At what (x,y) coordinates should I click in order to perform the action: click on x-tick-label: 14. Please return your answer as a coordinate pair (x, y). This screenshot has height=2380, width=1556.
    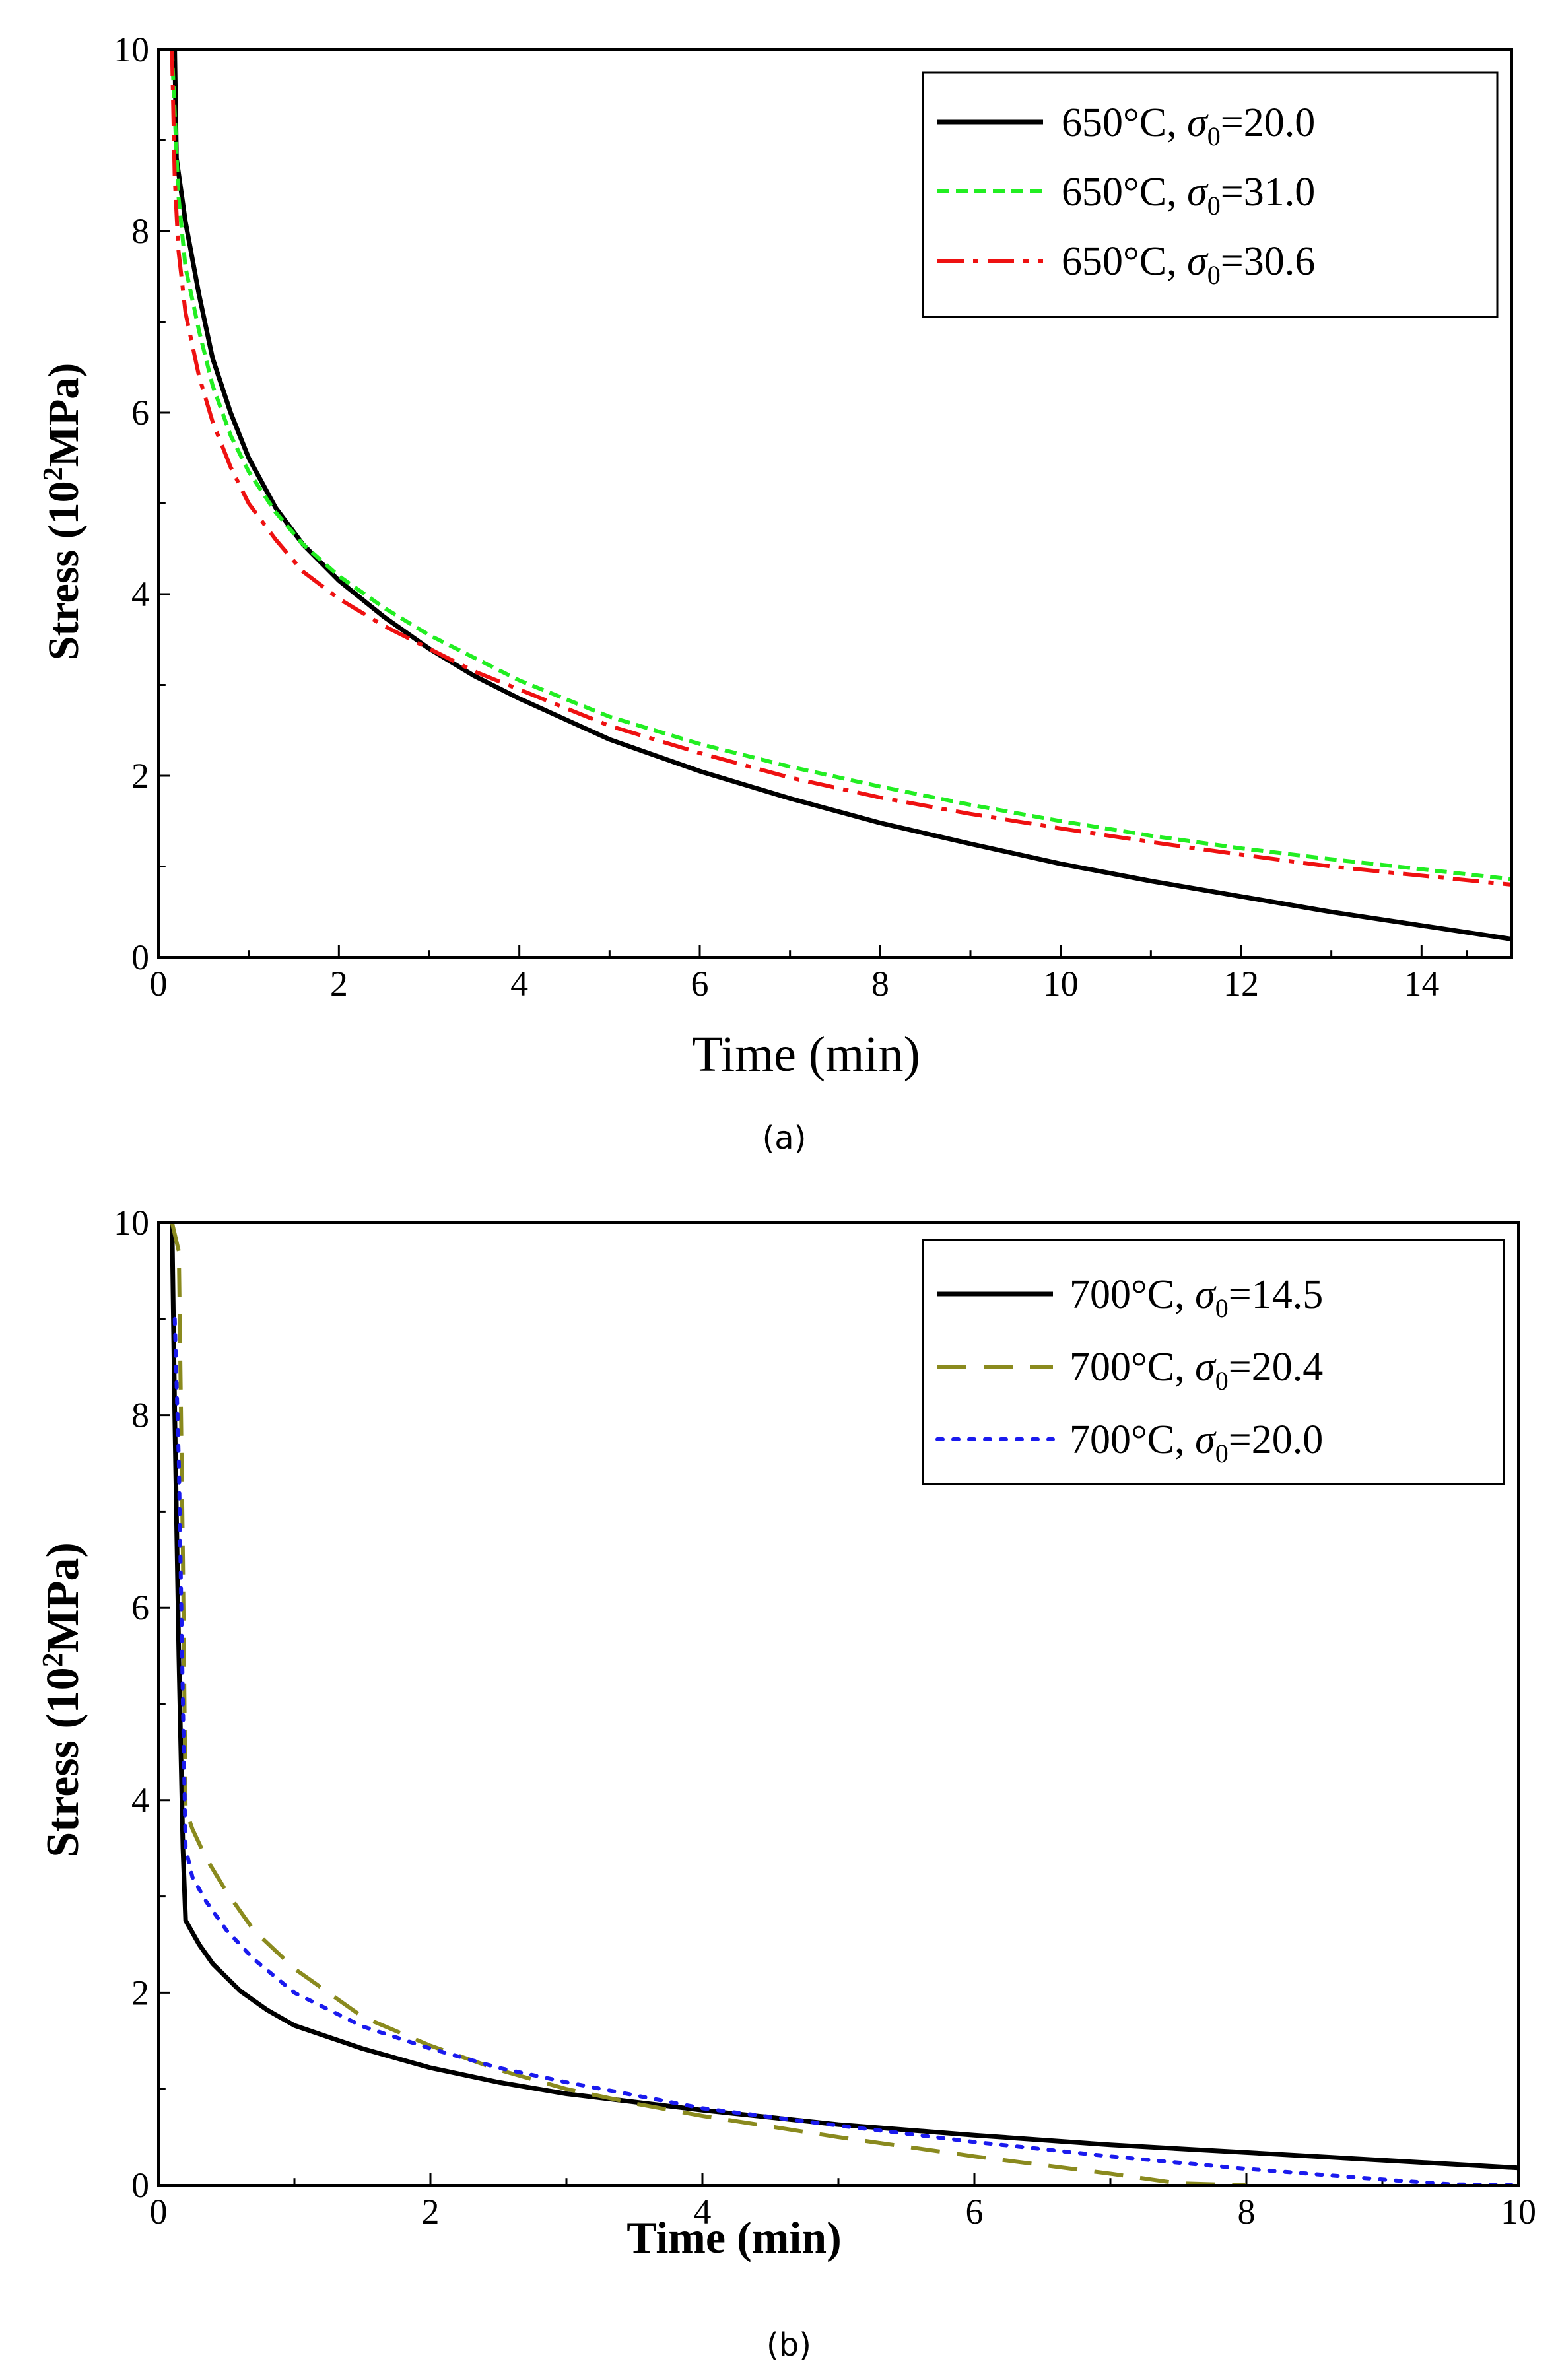
    Looking at the image, I should click on (1421, 983).